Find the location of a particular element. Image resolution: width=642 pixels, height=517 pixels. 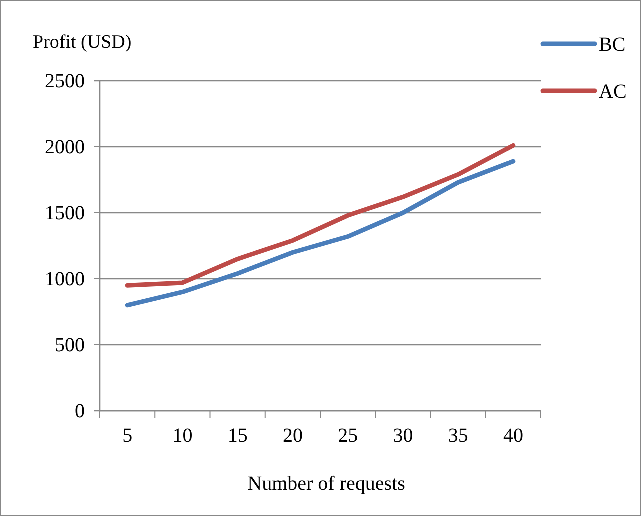

x-tick-label: 10 is located at coordinates (182, 436).